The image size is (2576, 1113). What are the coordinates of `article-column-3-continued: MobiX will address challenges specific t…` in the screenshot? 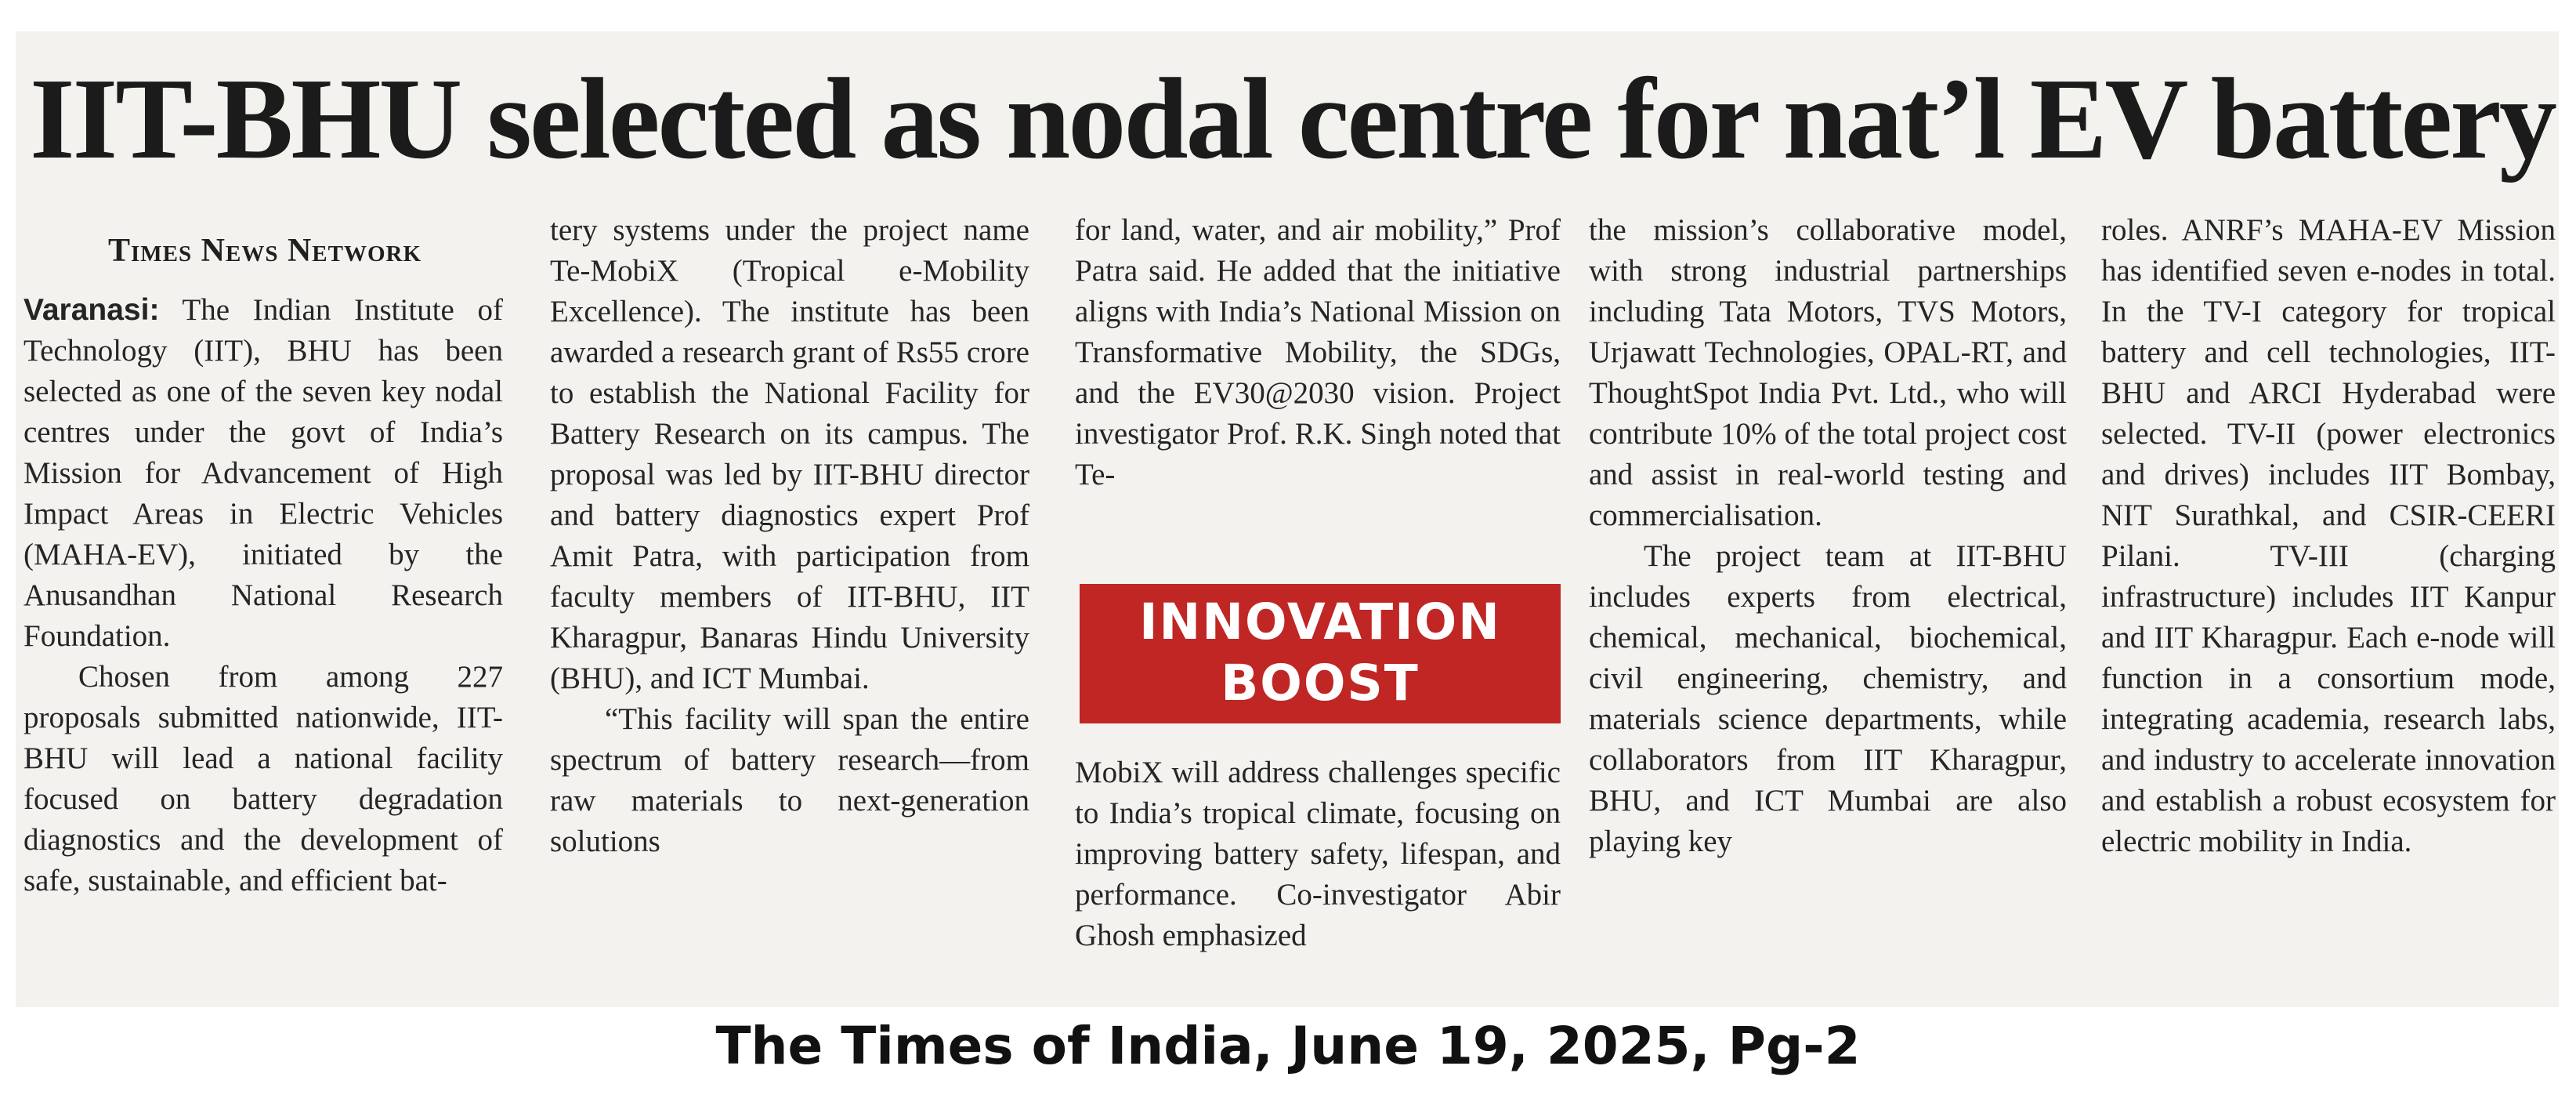 It's located at (1318, 854).